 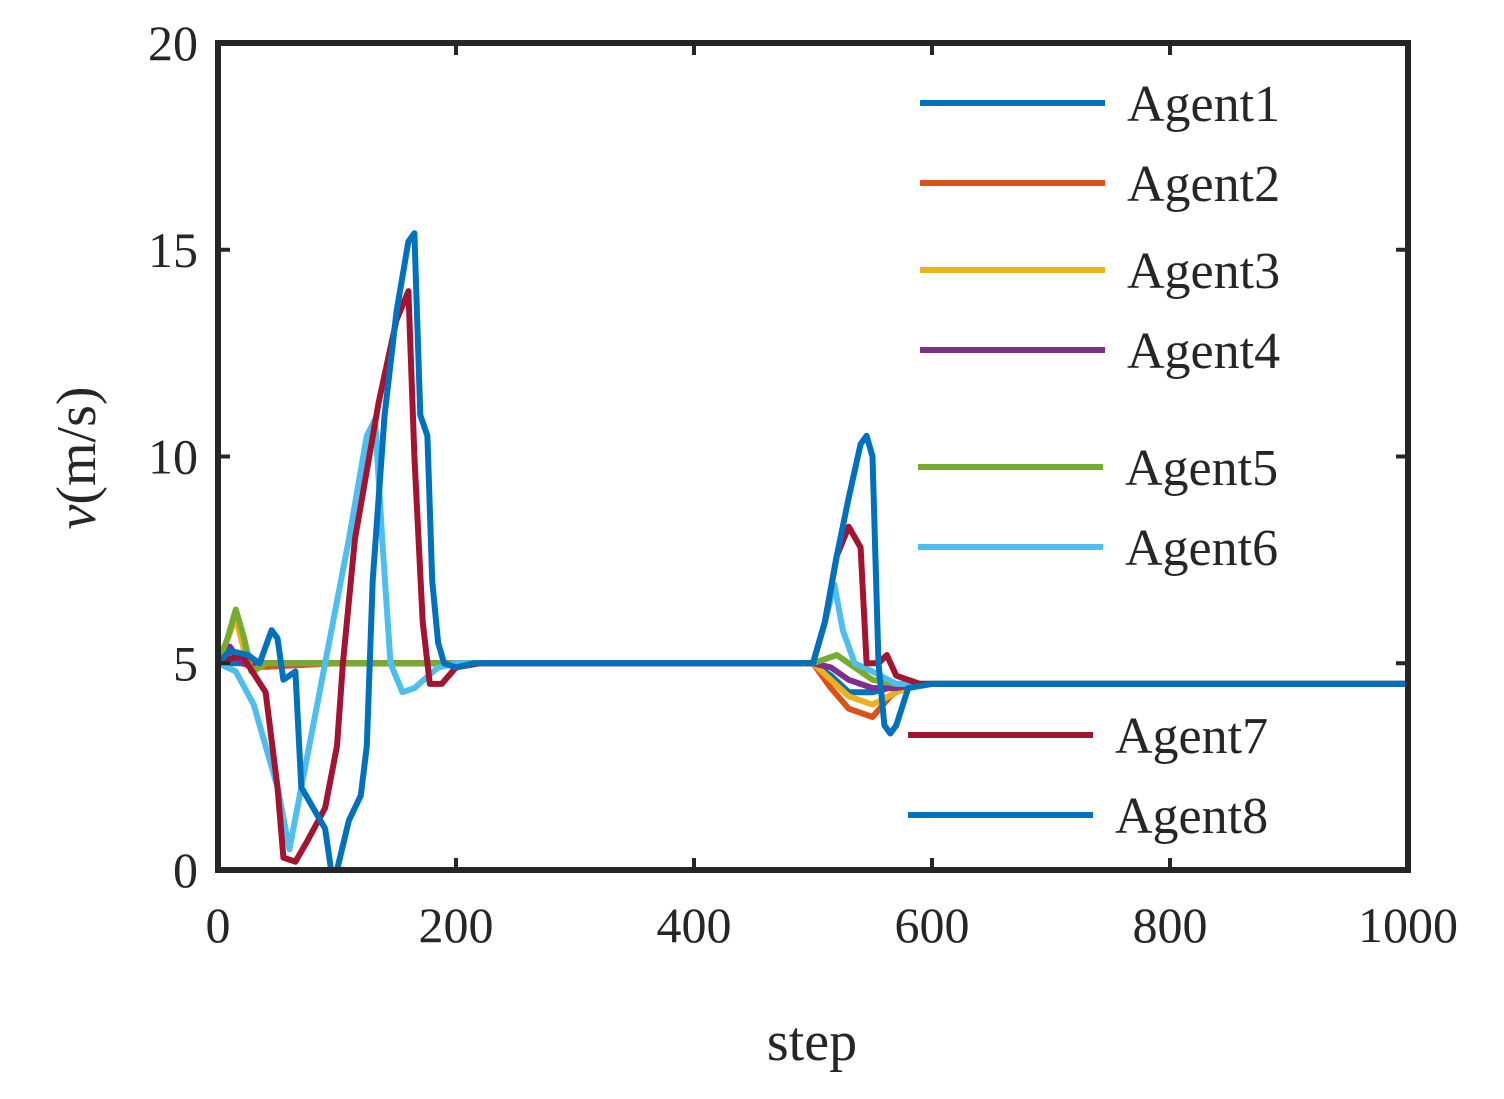 What do you see at coordinates (1203, 351) in the screenshot?
I see `legend-label: Agent4` at bounding box center [1203, 351].